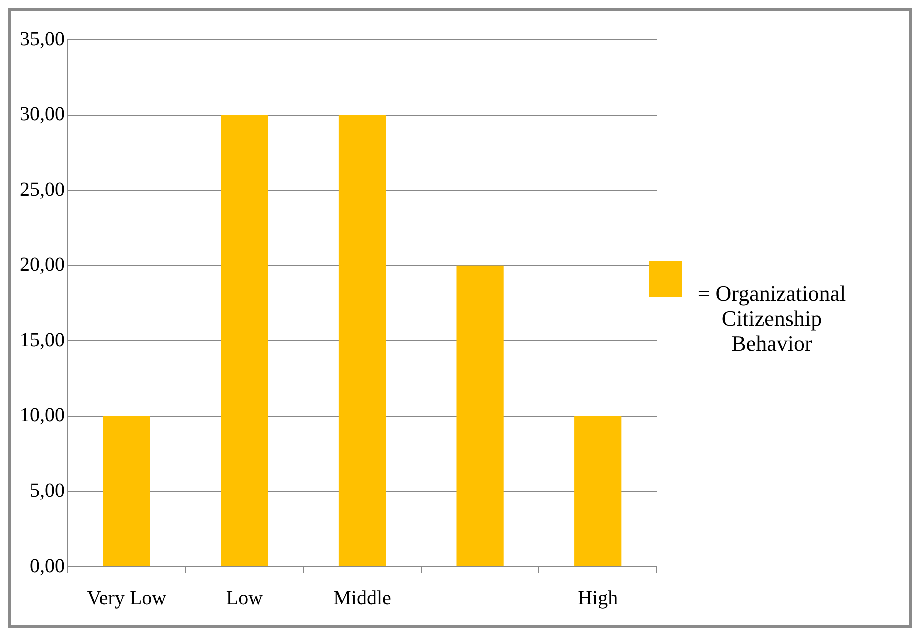 The width and height of the screenshot is (920, 635). I want to click on y-tick-label: 35,00, so click(42, 39).